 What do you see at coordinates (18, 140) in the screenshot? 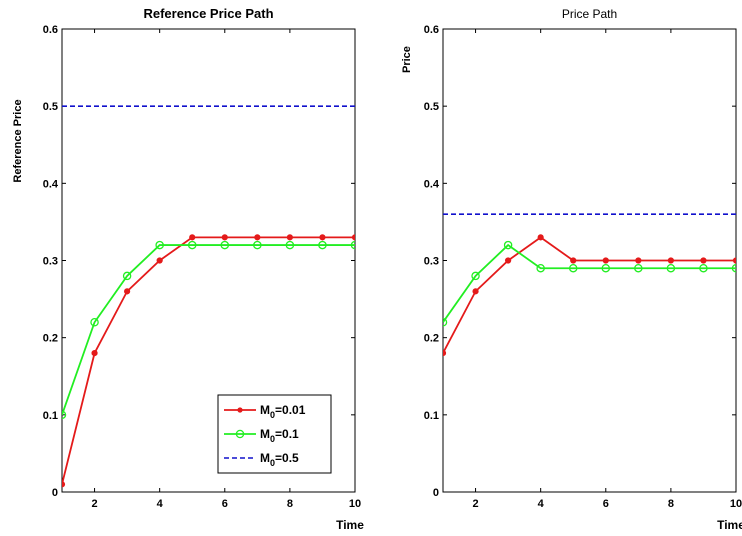
I see `y-axis-label: Reference Price` at bounding box center [18, 140].